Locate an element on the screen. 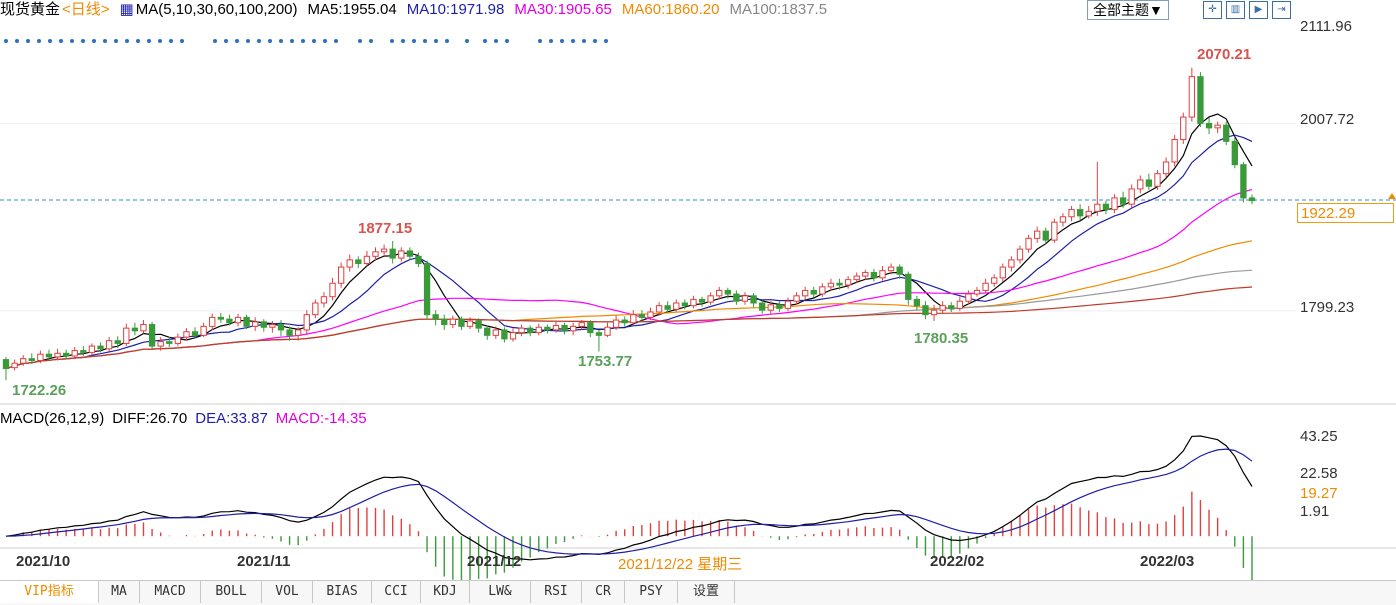  instrument-name: 现货黄金 is located at coordinates (30, 9).